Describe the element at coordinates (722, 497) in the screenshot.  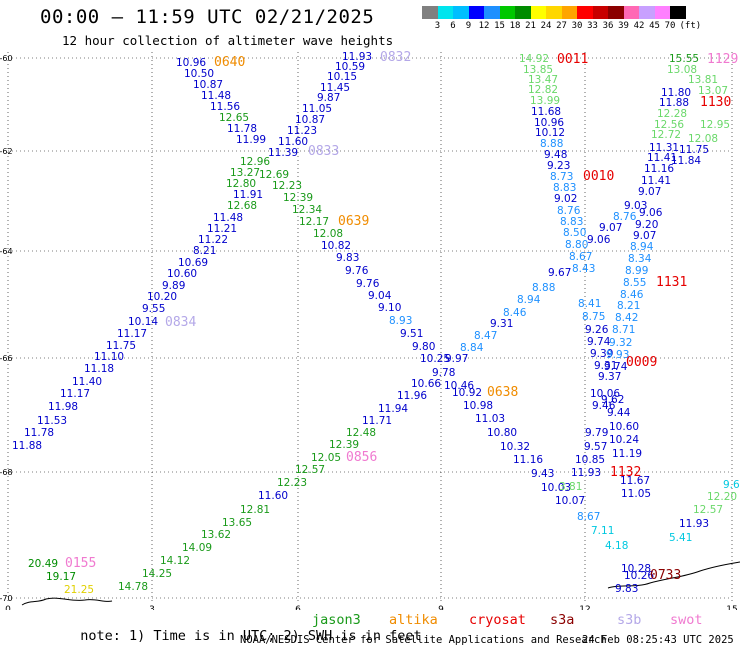
I see `wave-height-value: 12.20` at that location.